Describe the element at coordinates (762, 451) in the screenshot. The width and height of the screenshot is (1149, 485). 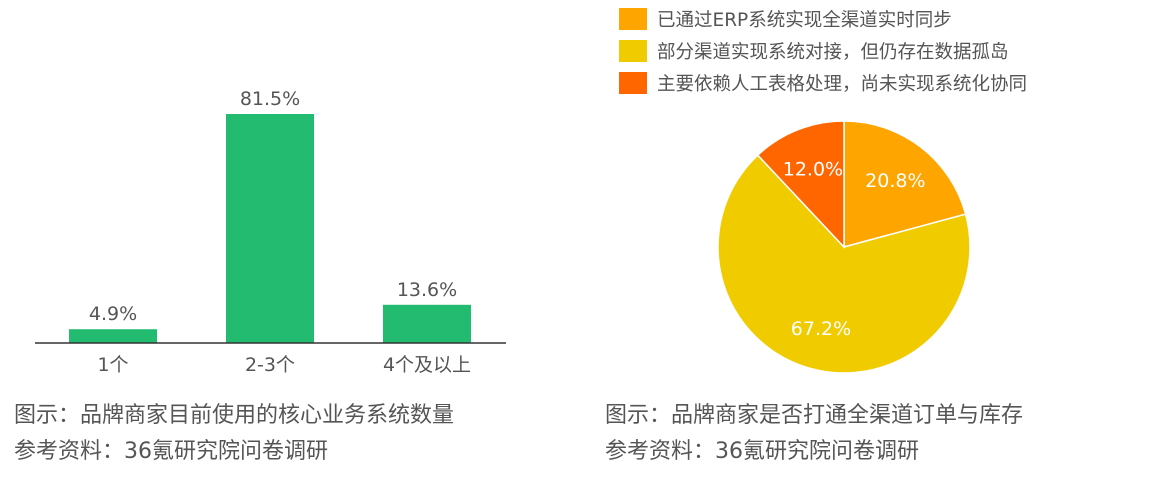
I see `pie-chart-source: 参考资料：36氪研究院问卷调研` at that location.